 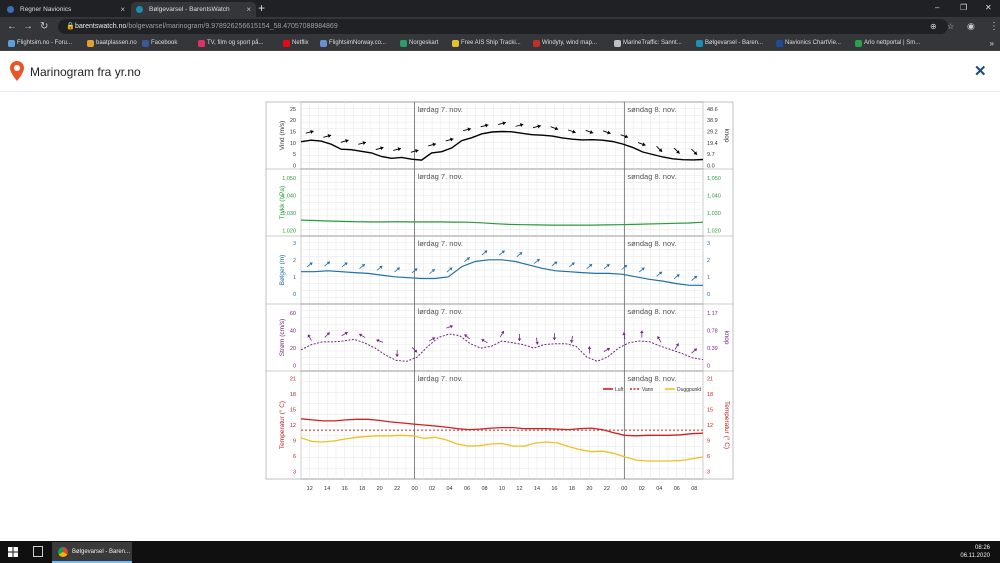 I want to click on day-label: lørdag 7. nov., so click(x=440, y=311).